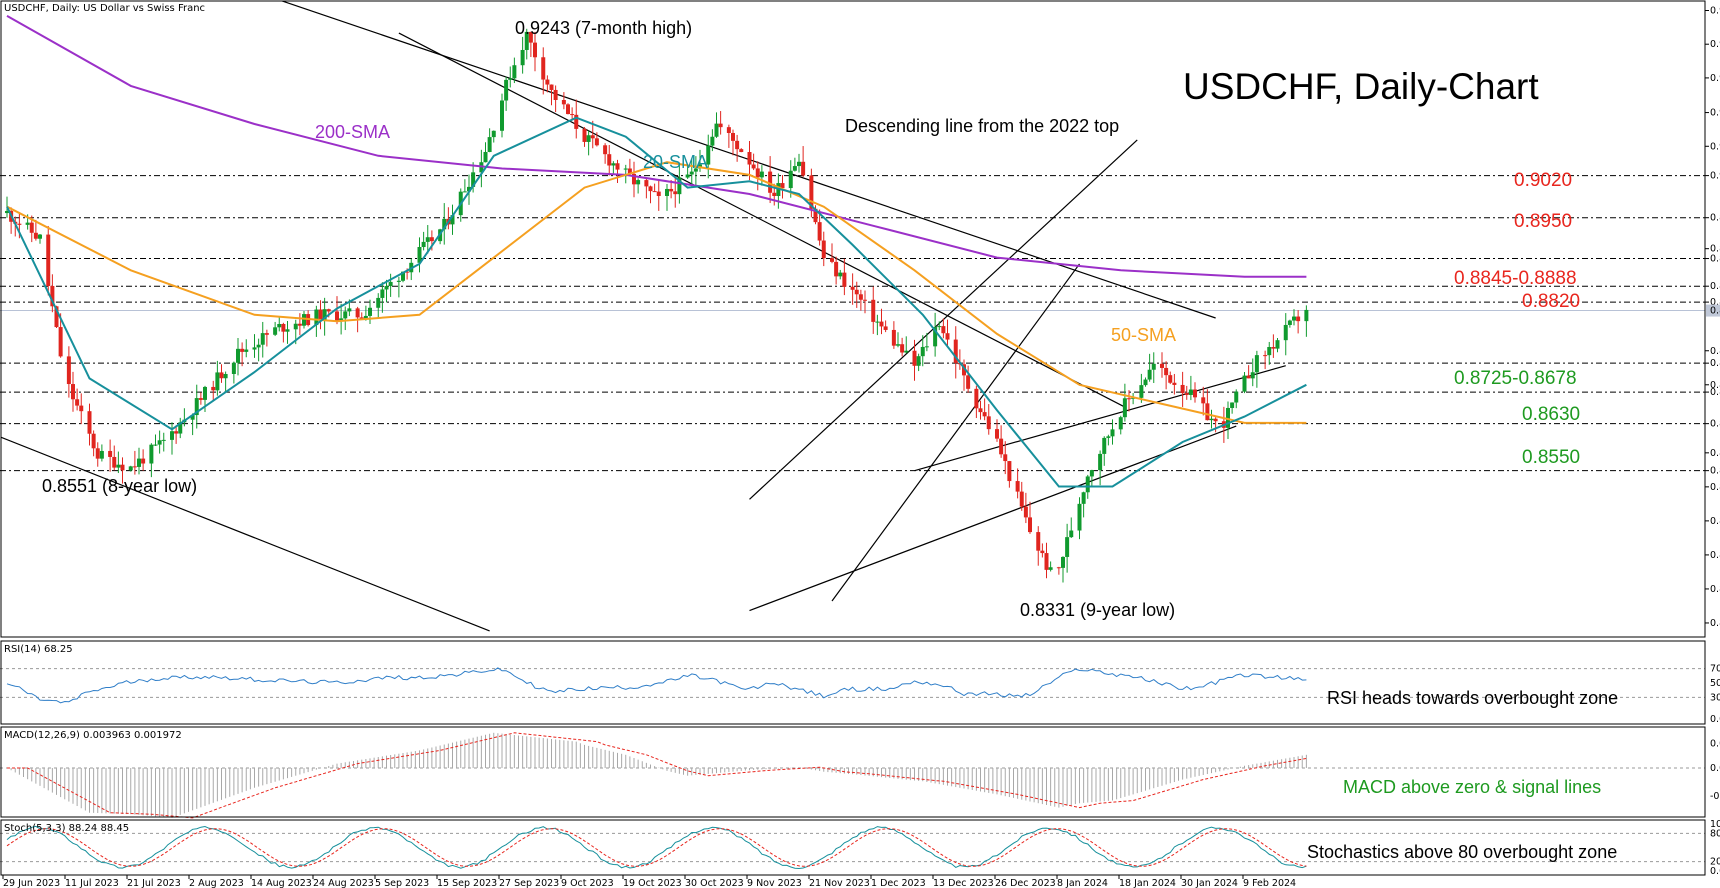 The width and height of the screenshot is (1720, 888). What do you see at coordinates (1715, 385) in the screenshot?
I see `price-tick-label: 0.86900` at bounding box center [1715, 385].